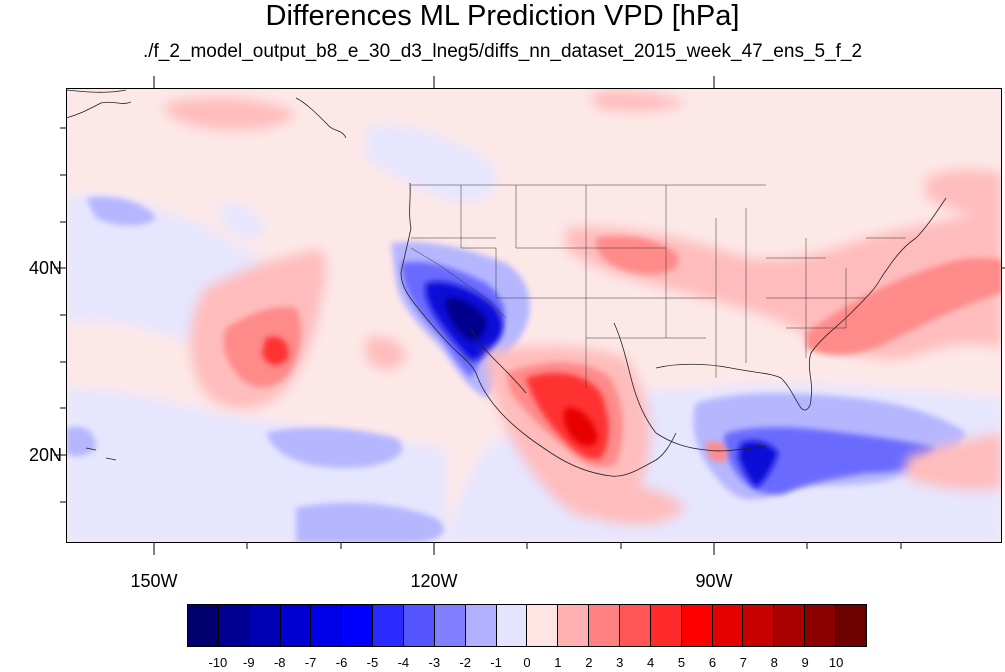  I want to click on colorbar-label: 7, so click(743, 662).